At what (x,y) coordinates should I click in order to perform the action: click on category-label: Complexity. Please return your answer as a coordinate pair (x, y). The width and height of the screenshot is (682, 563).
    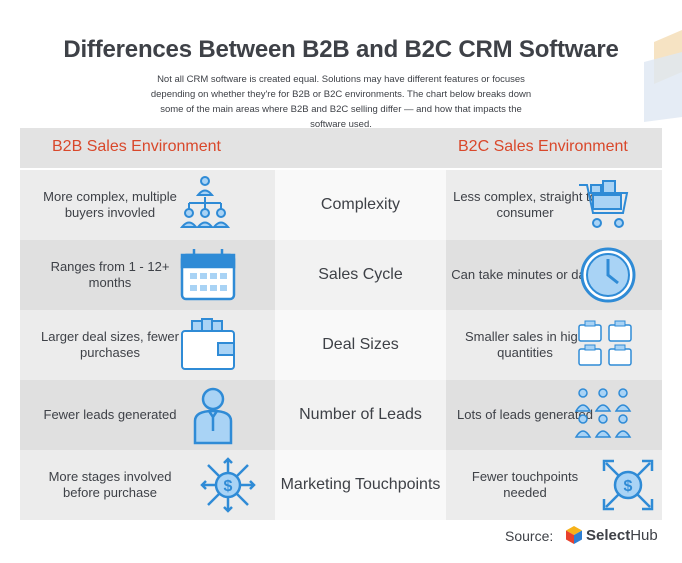
    Looking at the image, I should click on (360, 205).